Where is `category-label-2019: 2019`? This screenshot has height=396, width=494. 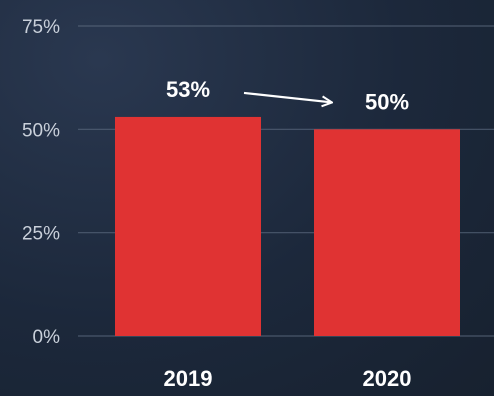
category-label-2019: 2019 is located at coordinates (188, 378).